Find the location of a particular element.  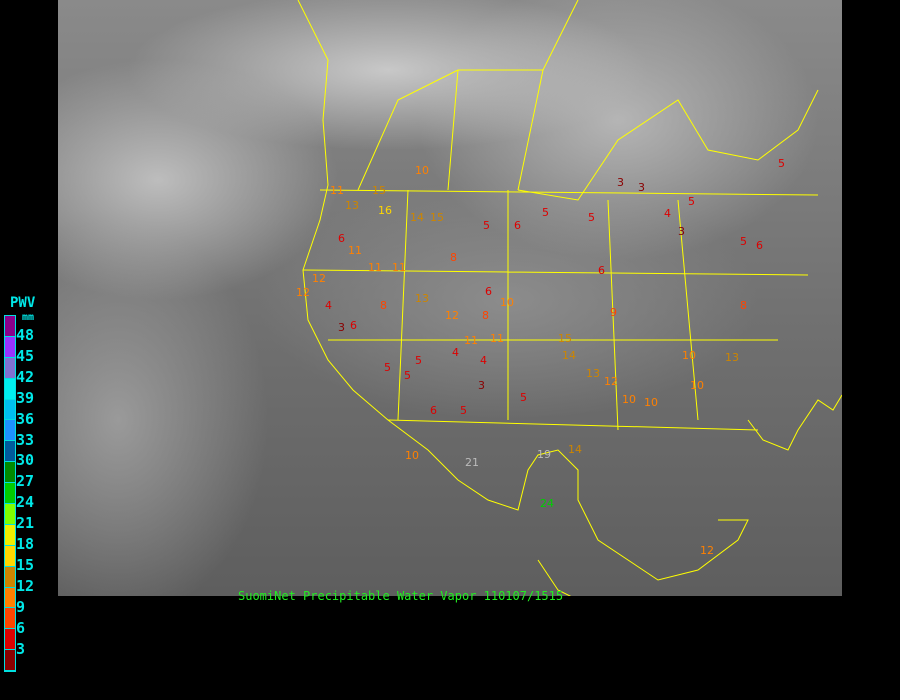

legend-tick-label: 48 is located at coordinates (25, 335).